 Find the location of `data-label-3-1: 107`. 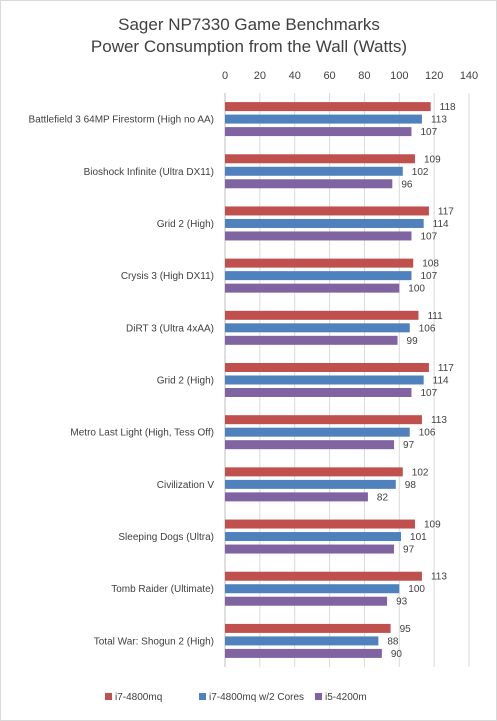

data-label-3-1: 107 is located at coordinates (428, 276).